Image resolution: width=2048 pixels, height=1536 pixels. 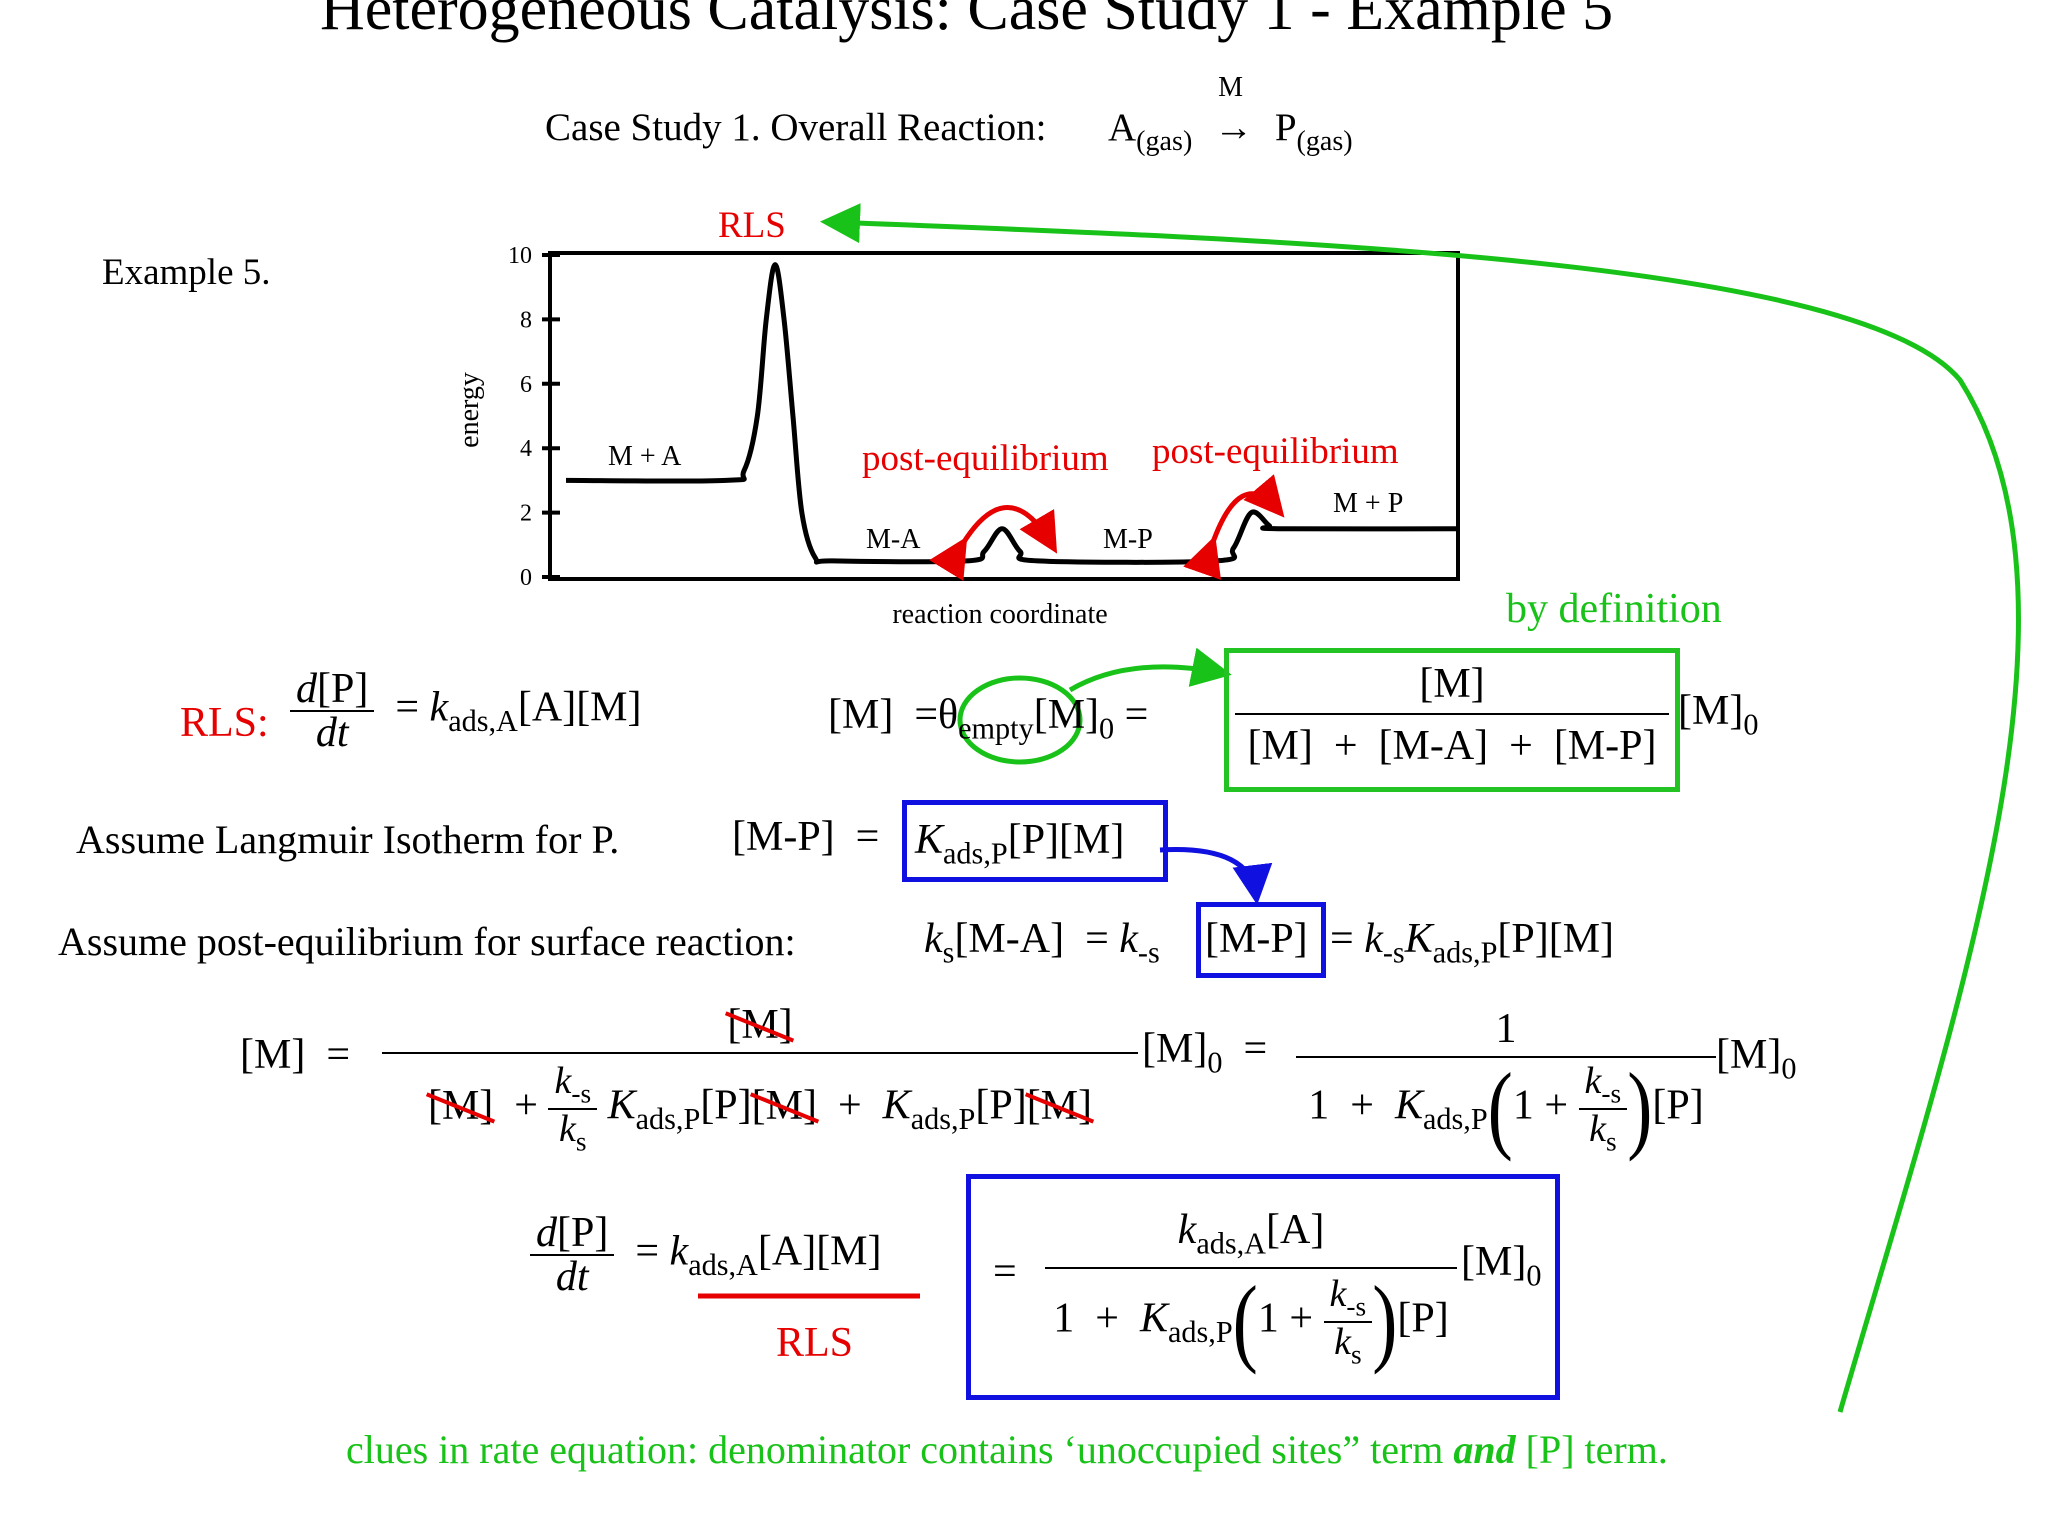 I want to click on post-equilibrium-2: post-equilibrium, so click(x=1275, y=451).